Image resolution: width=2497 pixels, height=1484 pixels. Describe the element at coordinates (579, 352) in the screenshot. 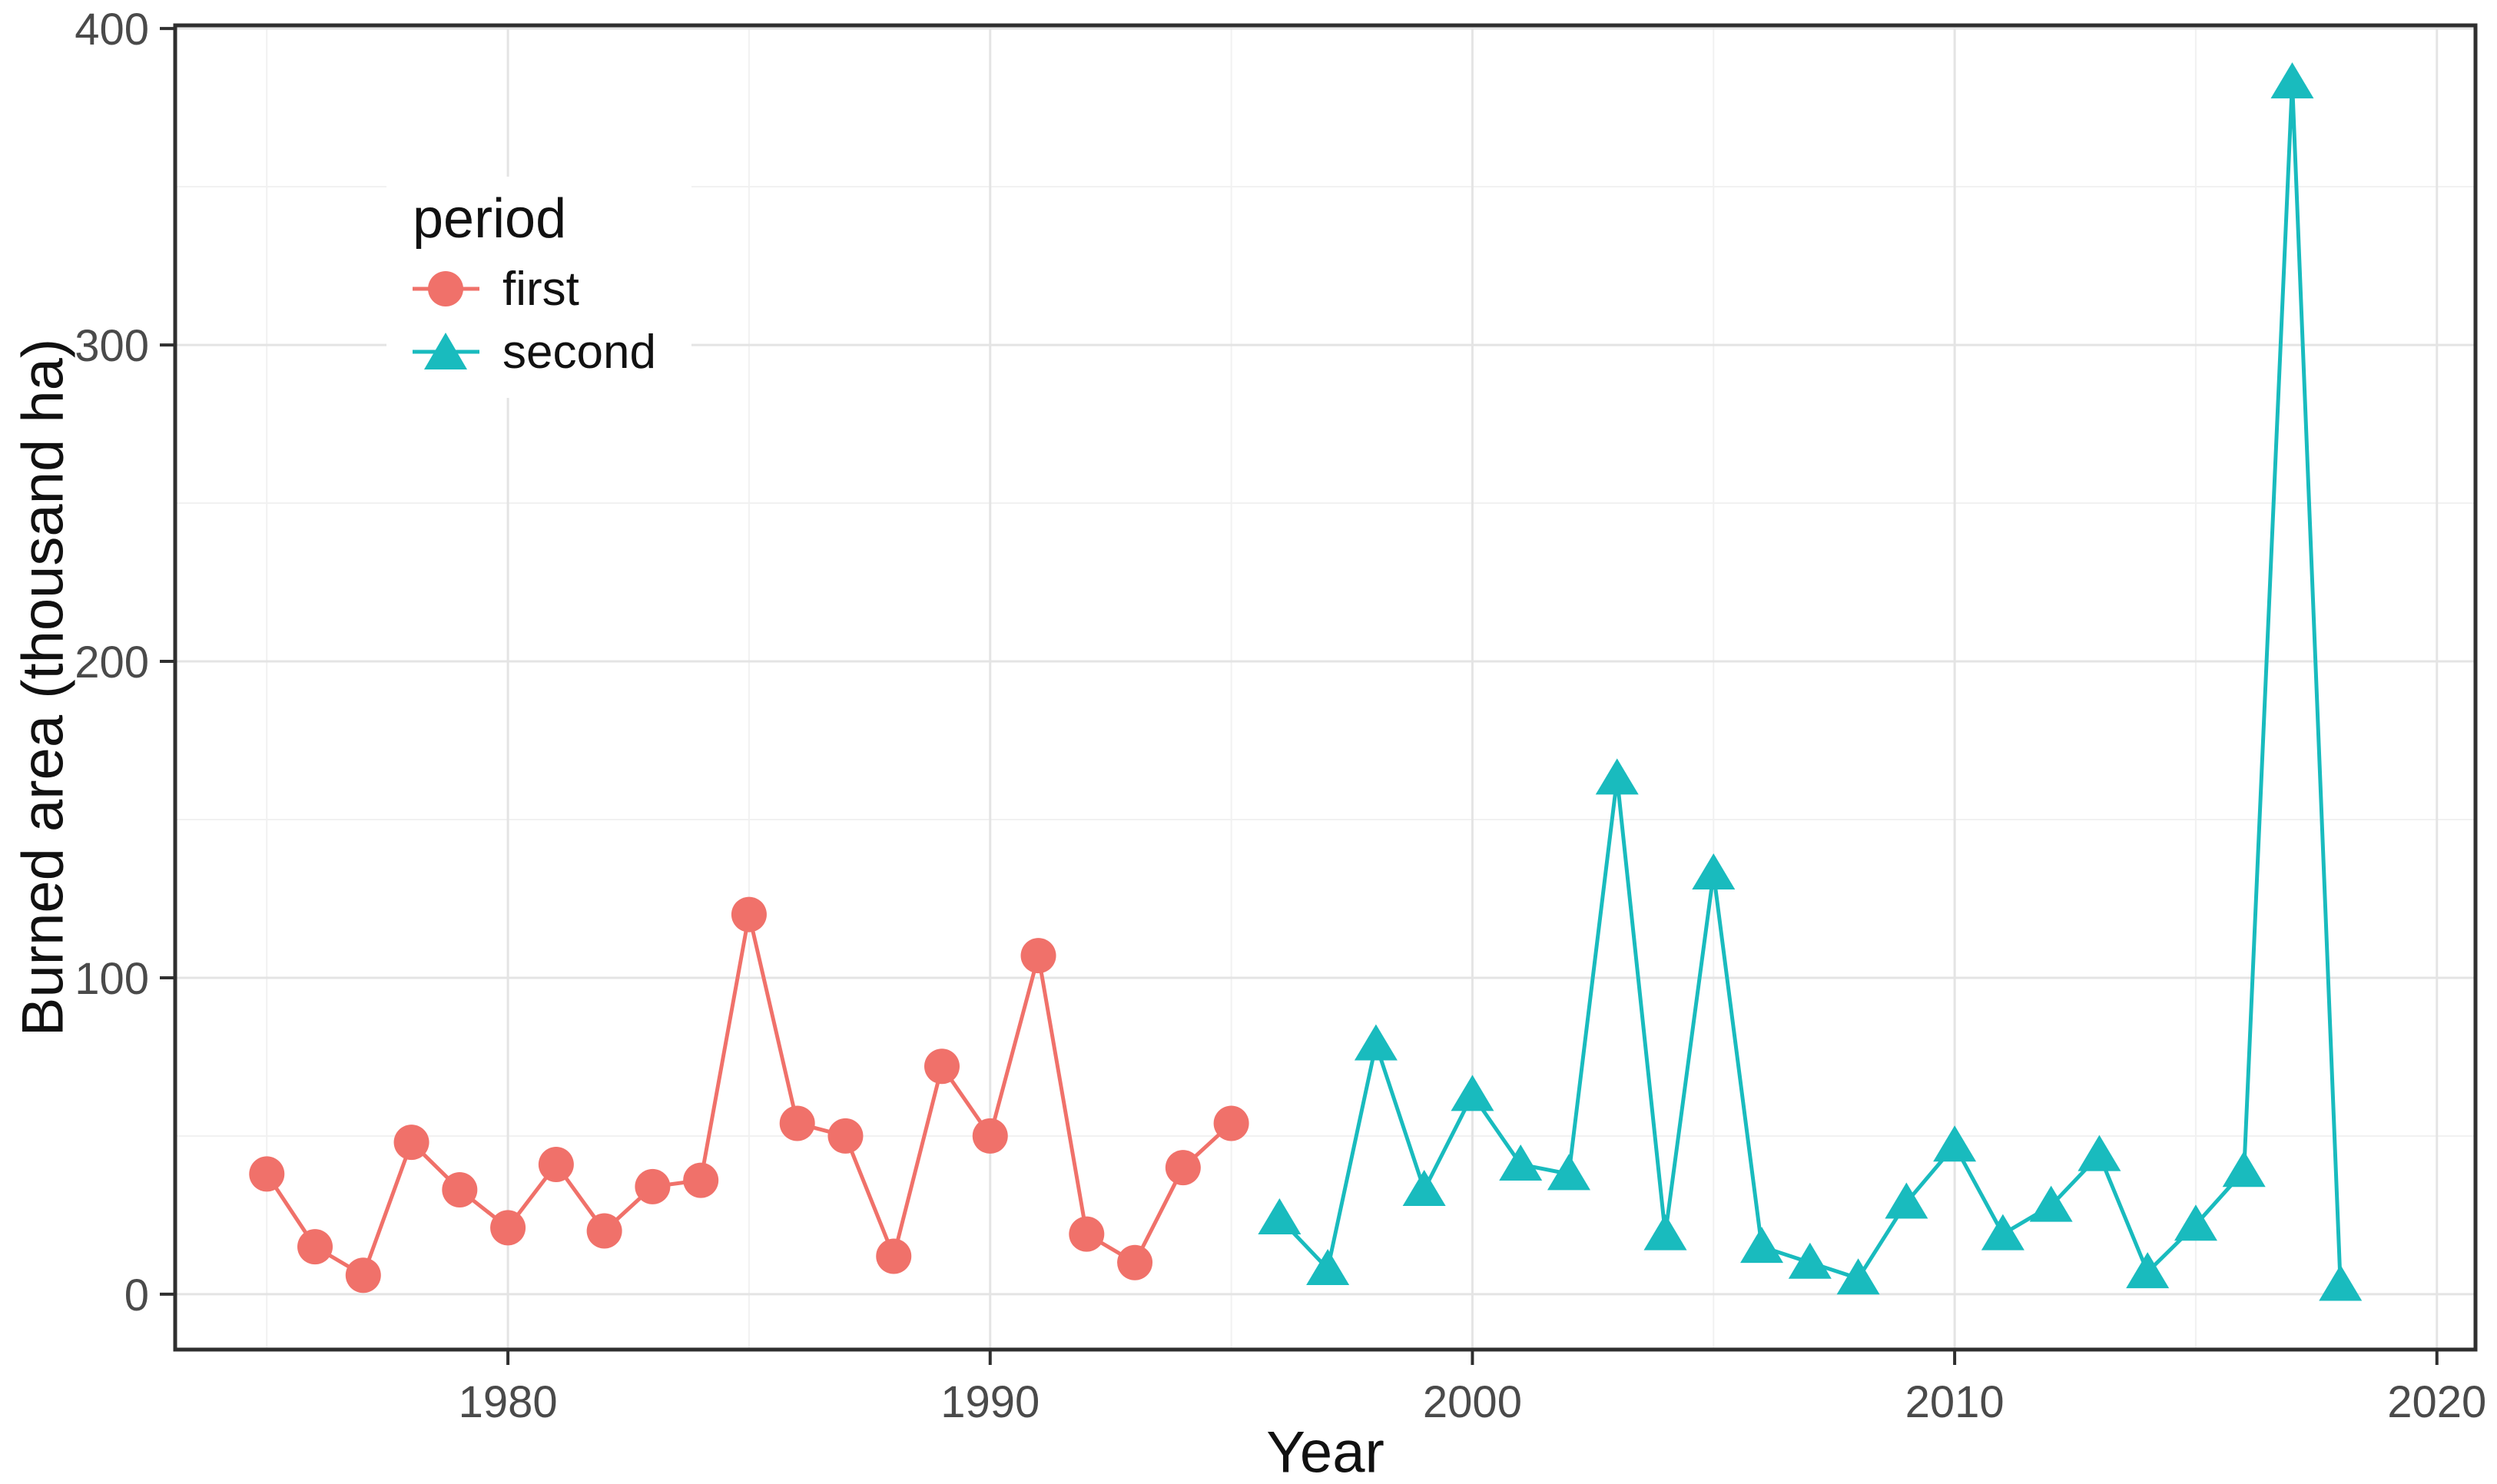

I see `legend-label-second: second` at that location.